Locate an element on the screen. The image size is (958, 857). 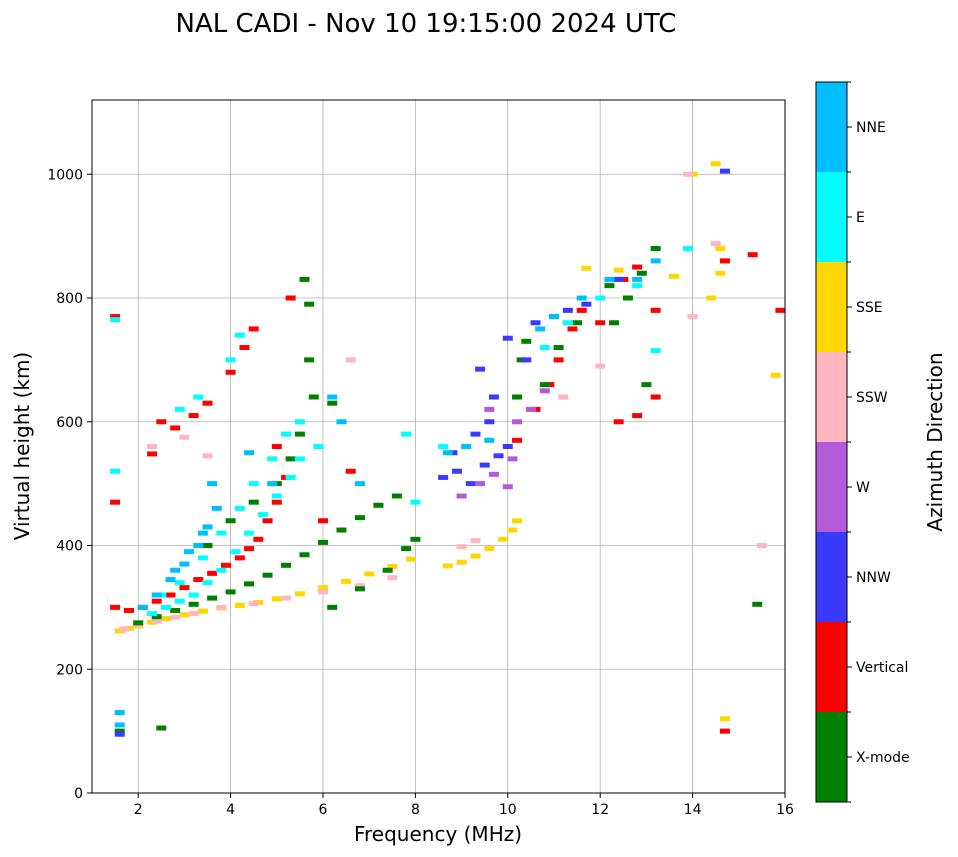
colorbar-tick-label: SSW is located at coordinates (872, 398).